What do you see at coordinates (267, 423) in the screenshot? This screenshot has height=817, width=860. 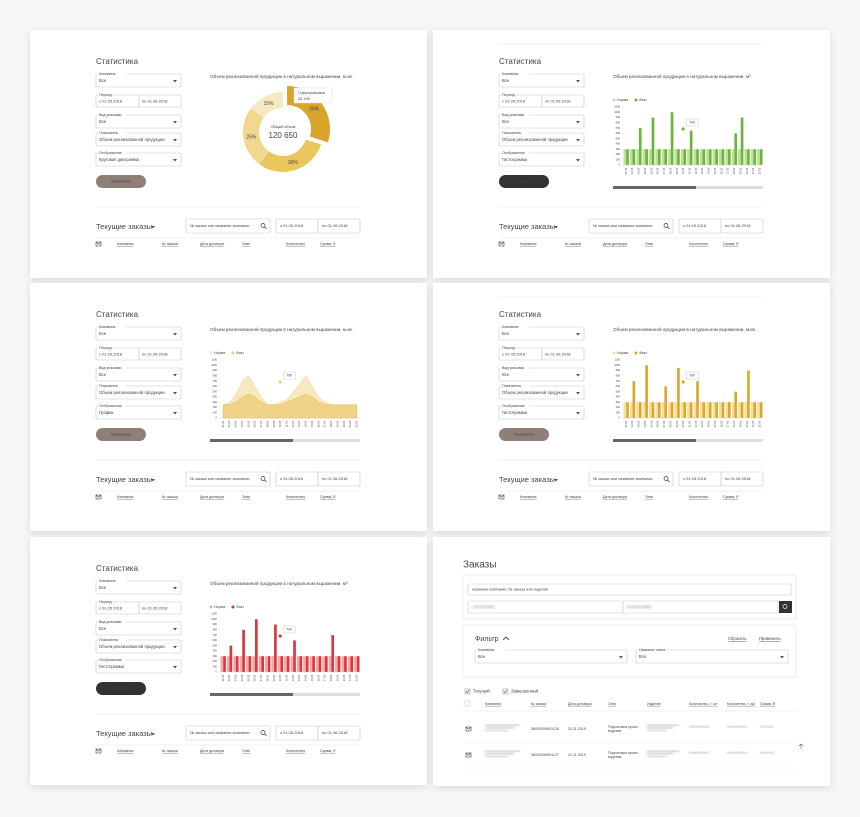 I see `x-tick-label: 08.05` at bounding box center [267, 423].